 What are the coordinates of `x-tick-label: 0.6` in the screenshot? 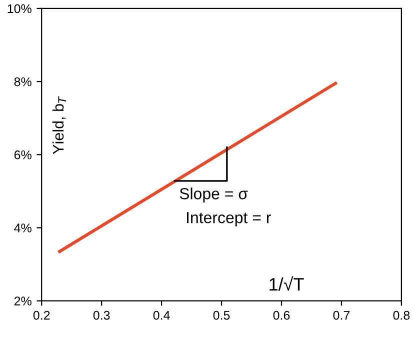 It's located at (281, 315).